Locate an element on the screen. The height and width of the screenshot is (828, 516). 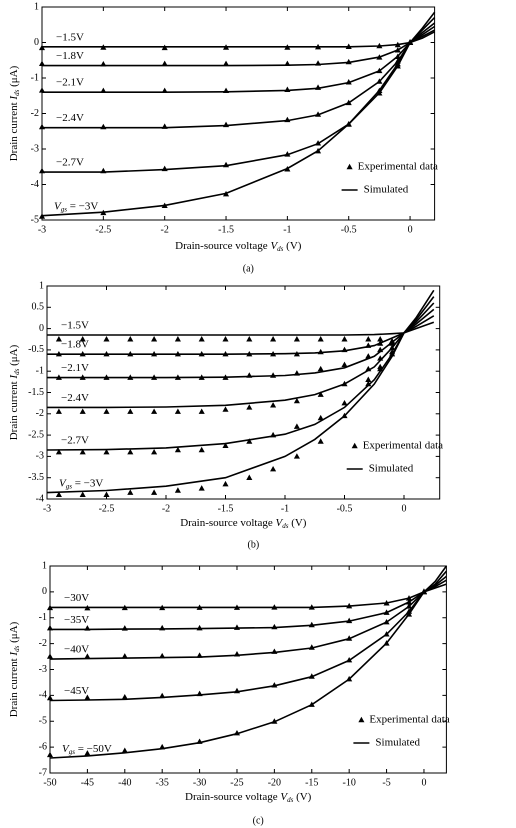
legend-marker is located at coordinates (361, 719).